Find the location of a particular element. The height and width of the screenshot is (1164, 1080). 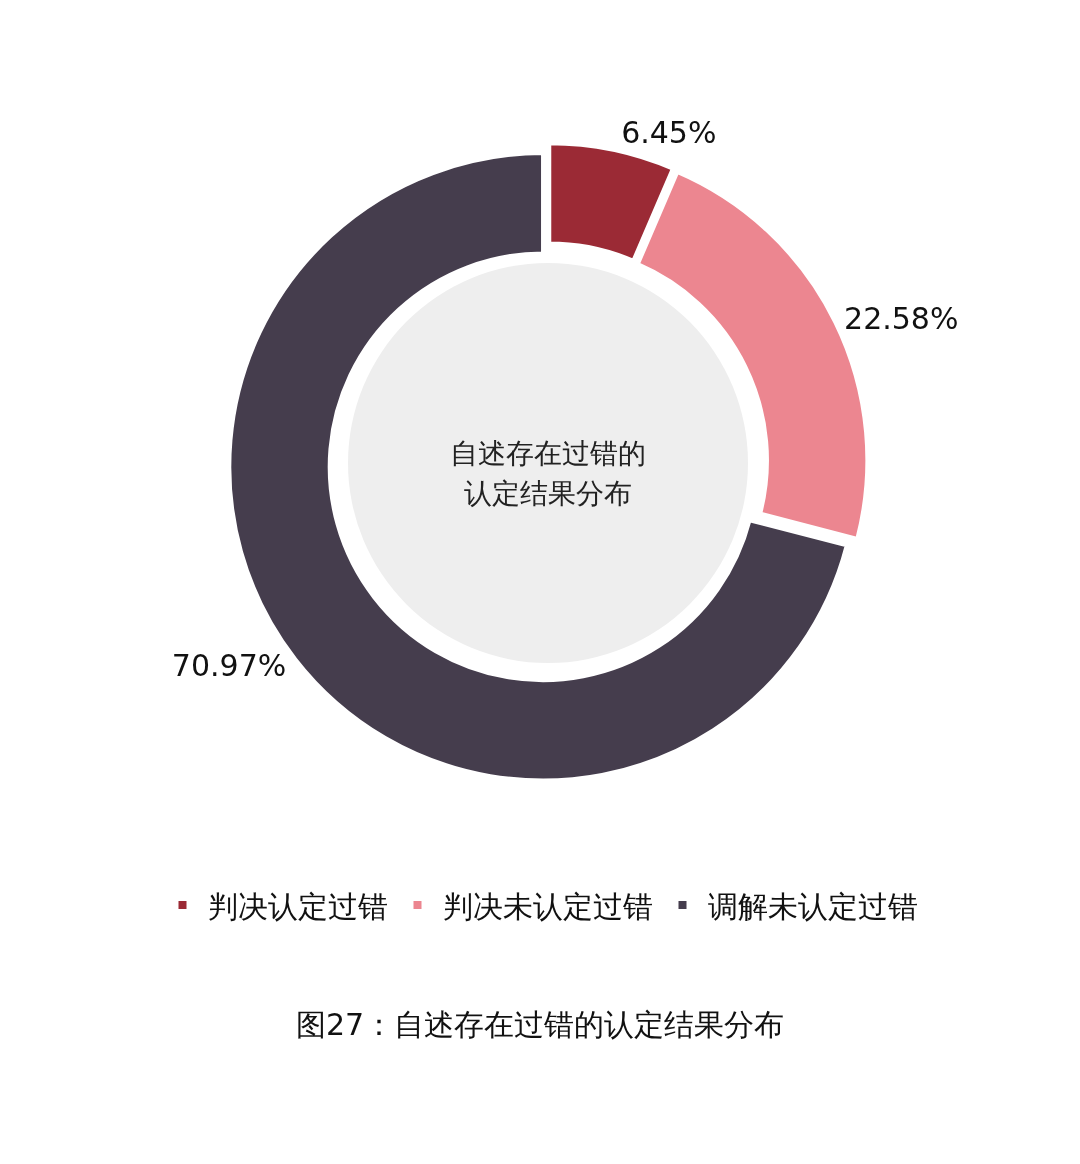

data-label: 22.58% is located at coordinates (901, 319).